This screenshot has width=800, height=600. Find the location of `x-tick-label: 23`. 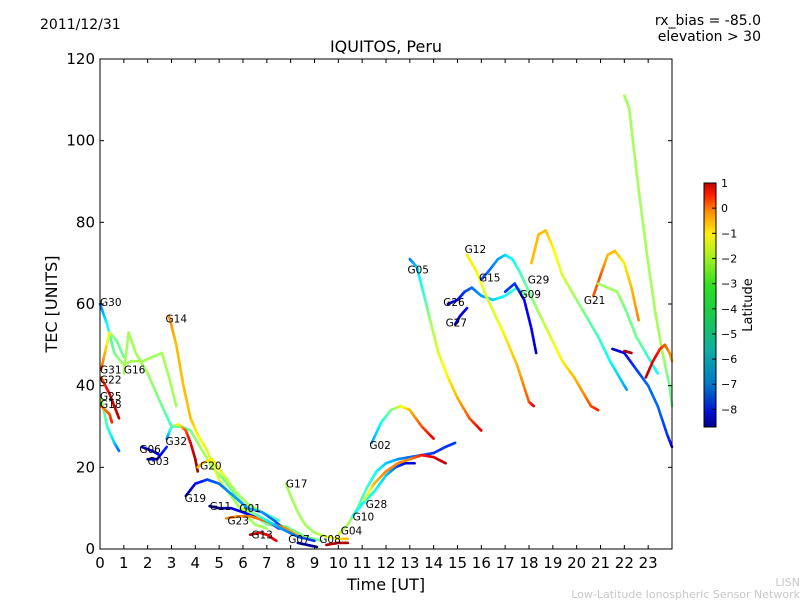

x-tick-label: 23 is located at coordinates (648, 563).